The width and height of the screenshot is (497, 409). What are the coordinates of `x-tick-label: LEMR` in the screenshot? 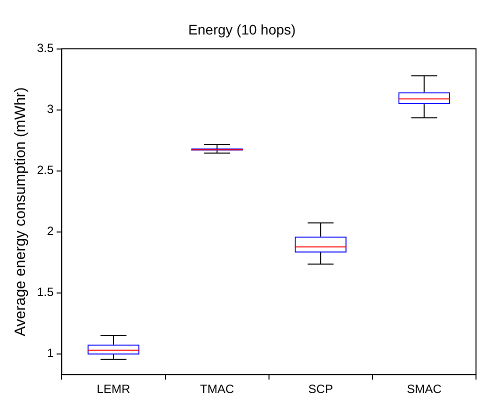 It's located at (113, 389).